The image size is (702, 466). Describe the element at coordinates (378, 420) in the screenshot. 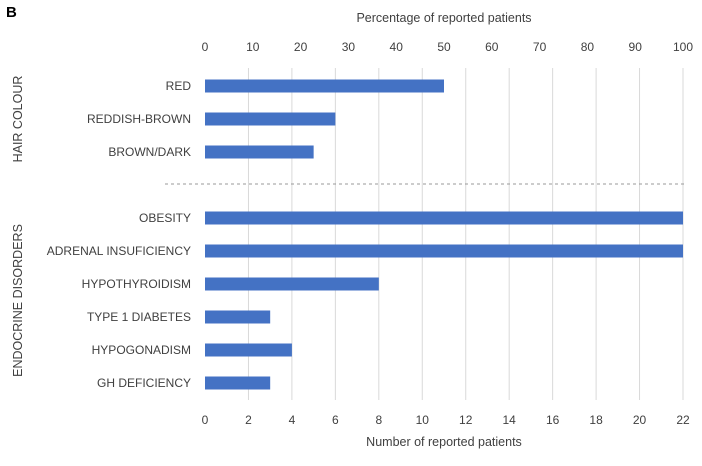

I see `x-tick-label: 8` at that location.